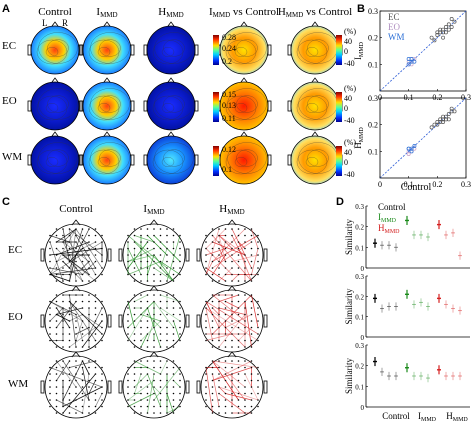  I want to click on d-xlabel-control: Control, so click(396, 416).